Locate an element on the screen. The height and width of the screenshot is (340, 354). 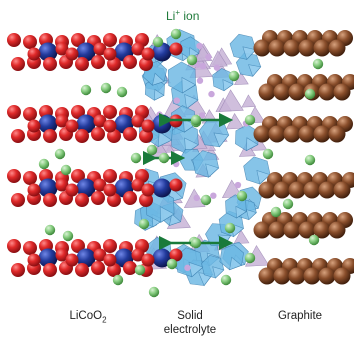
li-ion-label-main: Li is located at coordinates (171, 16).